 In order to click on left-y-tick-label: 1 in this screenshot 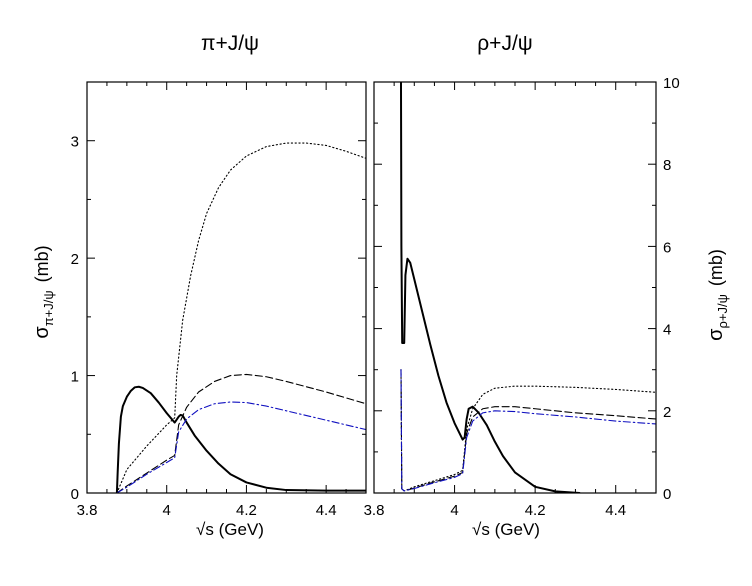, I will do `click(75, 377)`.